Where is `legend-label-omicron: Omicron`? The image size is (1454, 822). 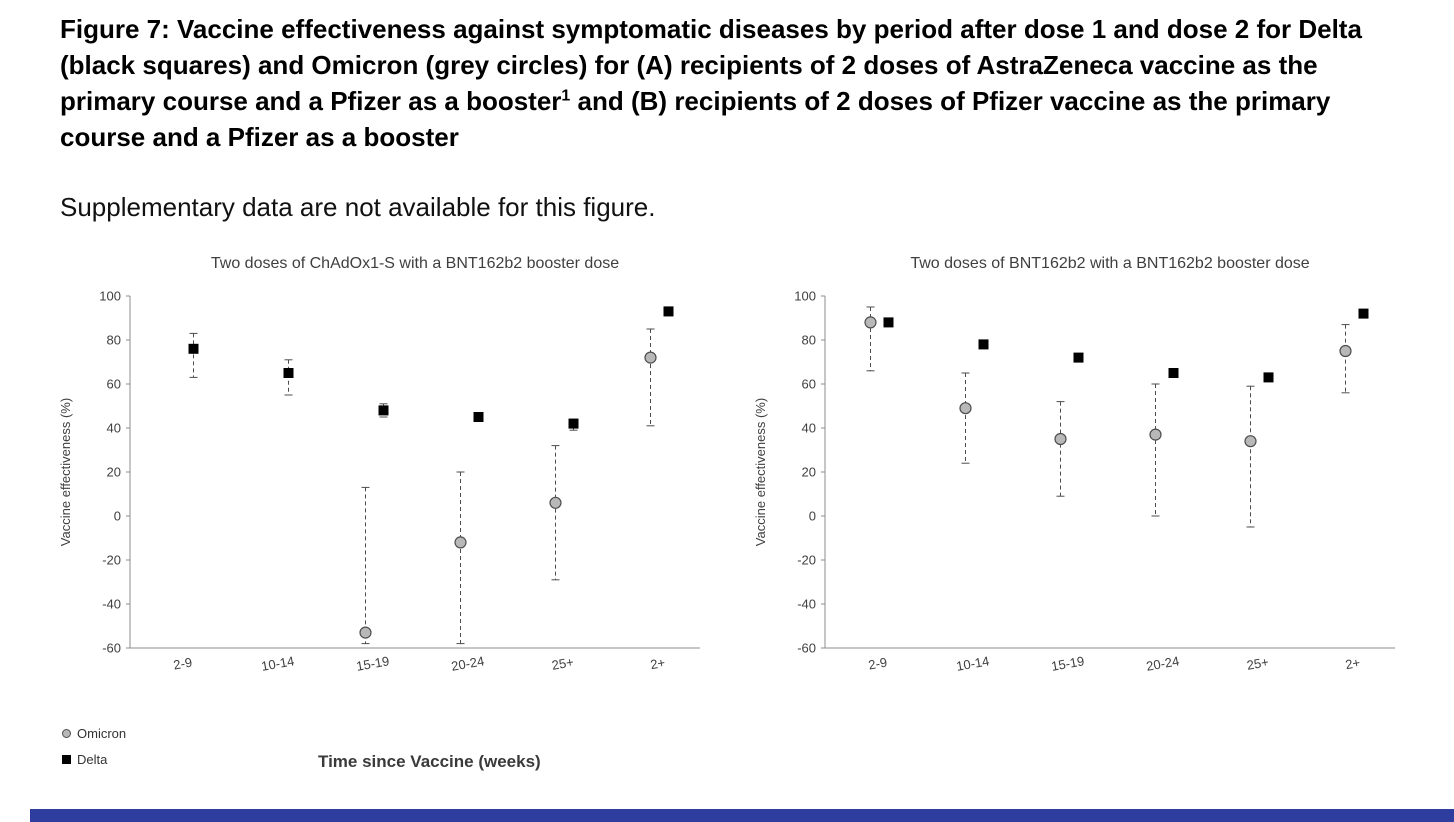 legend-label-omicron: Omicron is located at coordinates (102, 733).